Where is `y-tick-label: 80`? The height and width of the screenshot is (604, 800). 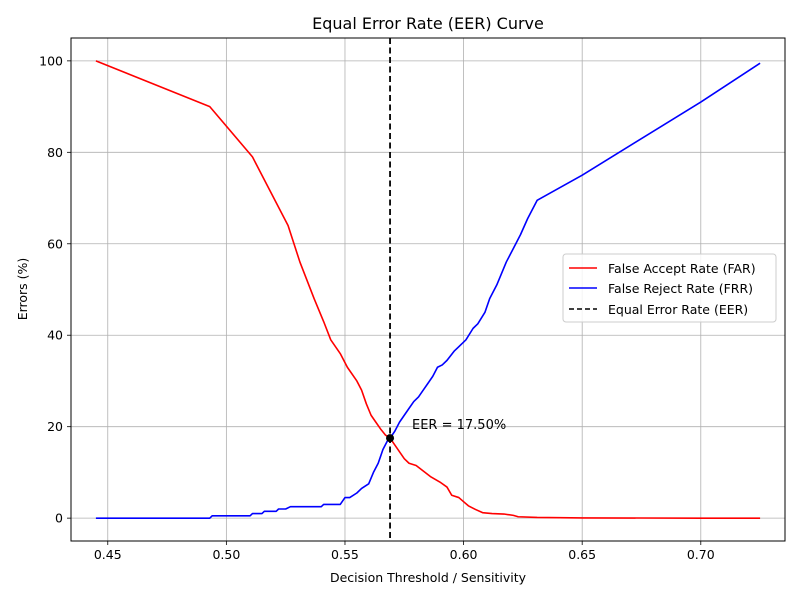
y-tick-label: 80 is located at coordinates (55, 152).